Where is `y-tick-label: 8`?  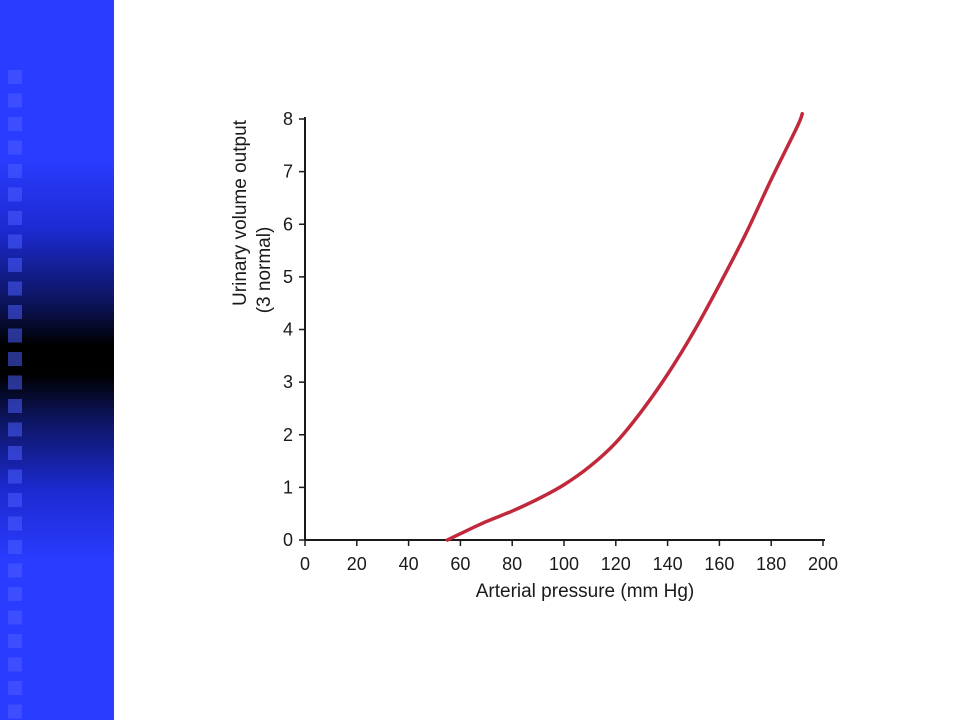 y-tick-label: 8 is located at coordinates (288, 119).